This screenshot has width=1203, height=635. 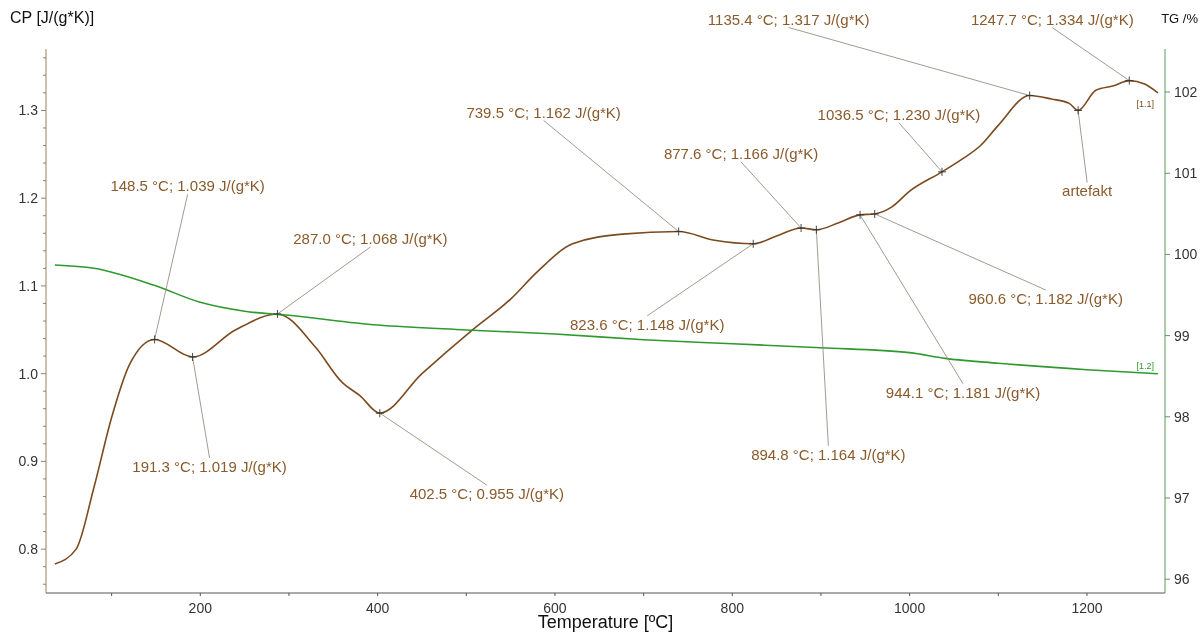 I want to click on x-tick-label: 200, so click(x=200, y=608).